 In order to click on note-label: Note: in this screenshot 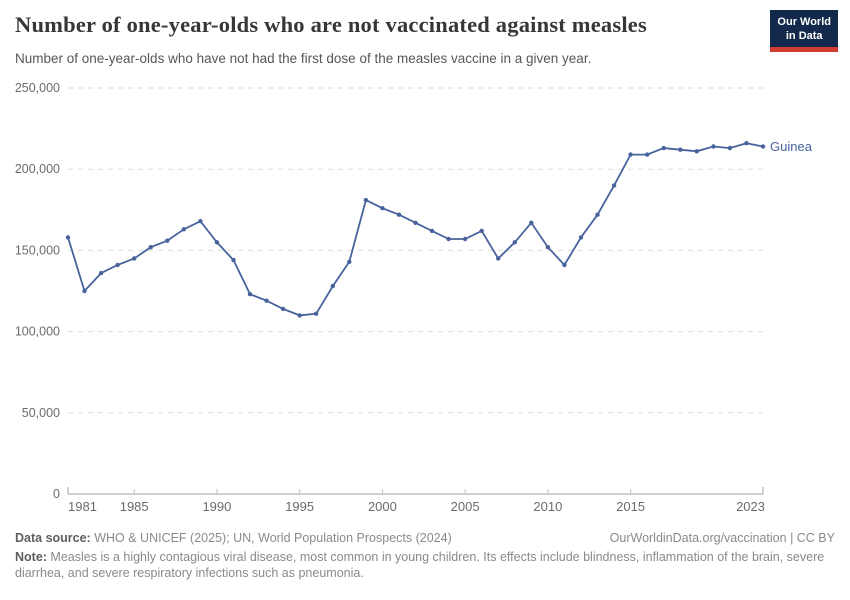, I will do `click(31, 556)`.